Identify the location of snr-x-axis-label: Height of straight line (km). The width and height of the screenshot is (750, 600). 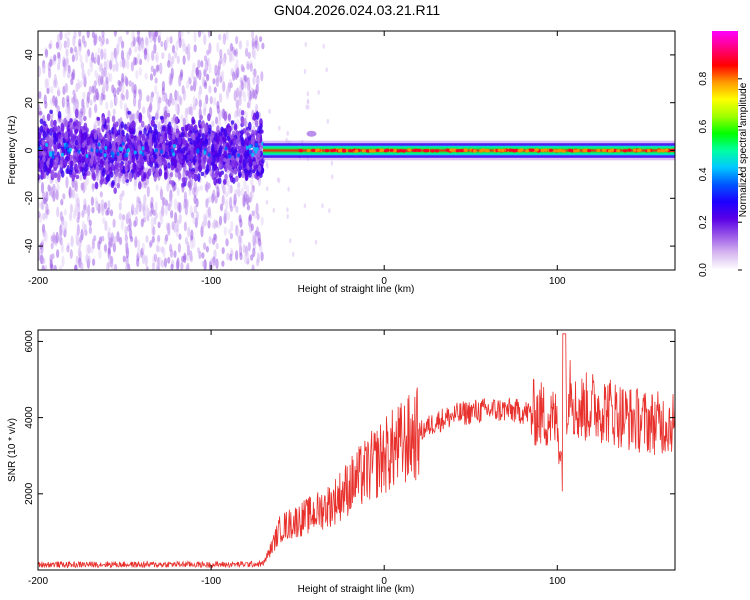
(356, 589).